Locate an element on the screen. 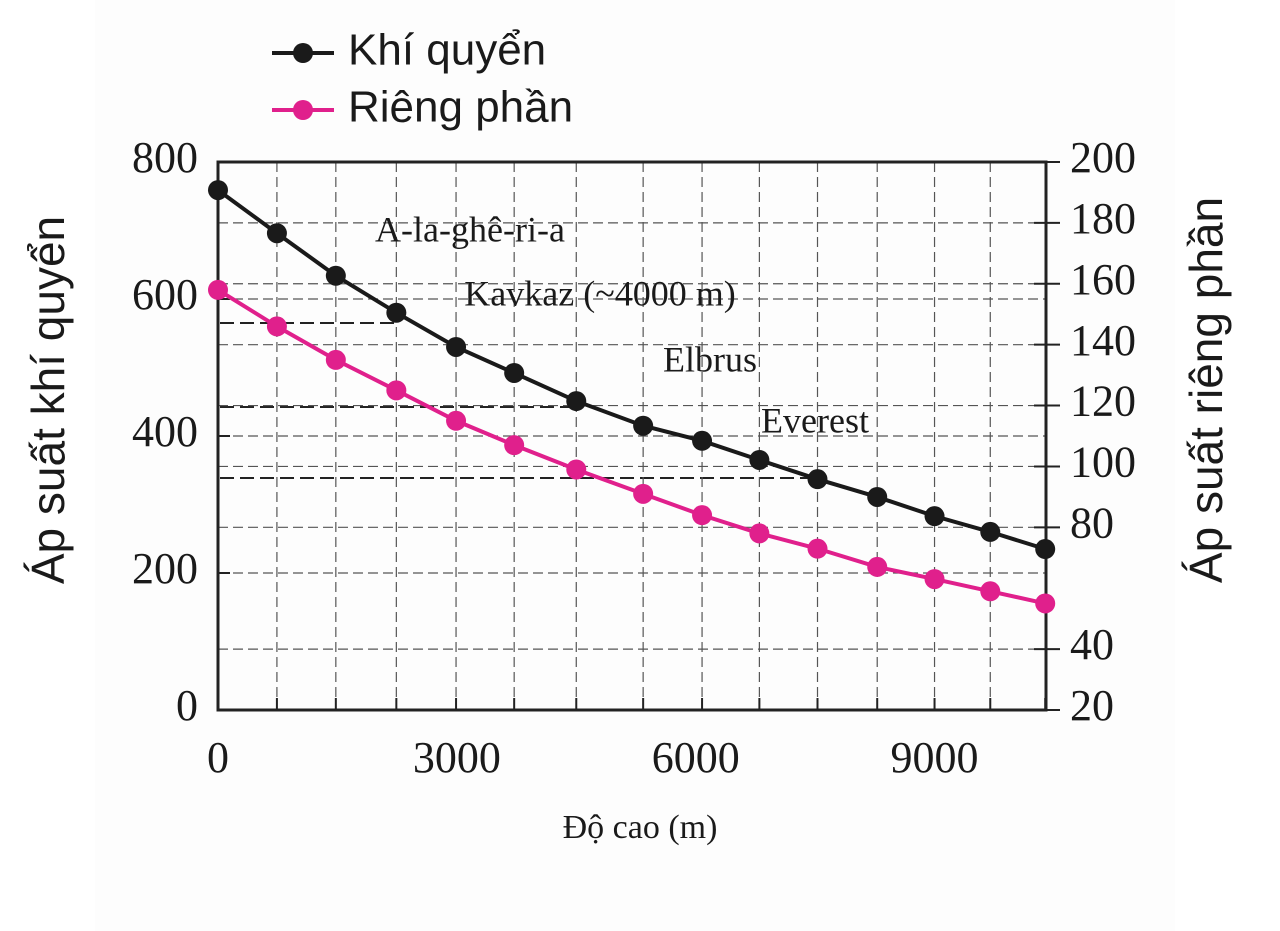 This screenshot has height=931, width=1280. y-tick-label: 600 is located at coordinates (165, 294).